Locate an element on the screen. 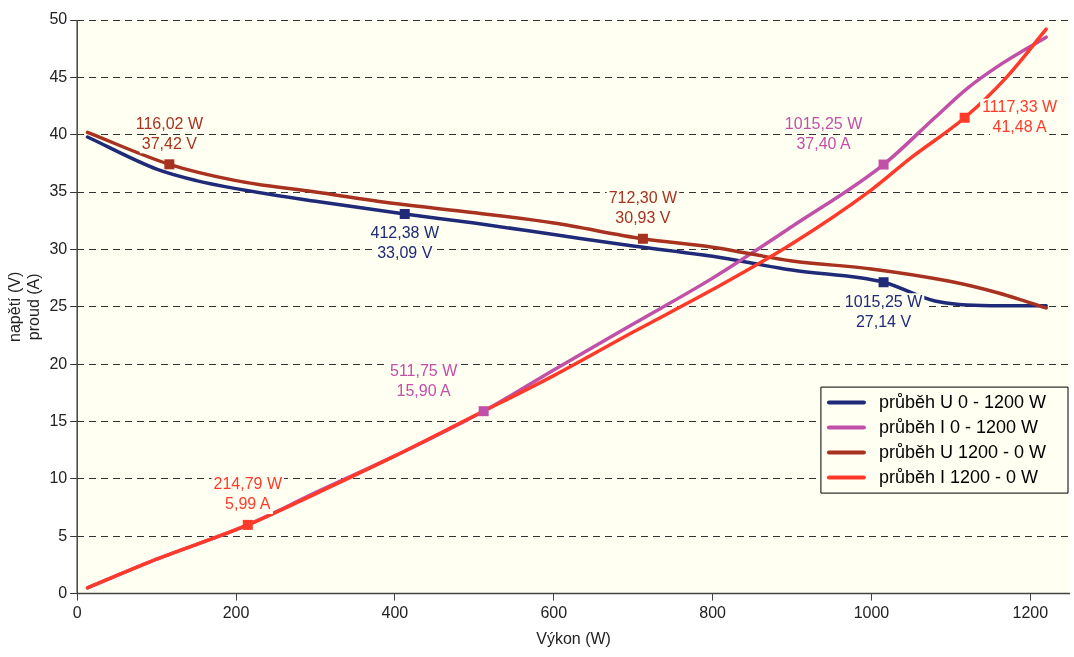 Image resolution: width=1074 pixels, height=657 pixels. y-tick-label: 35 is located at coordinates (58, 191).